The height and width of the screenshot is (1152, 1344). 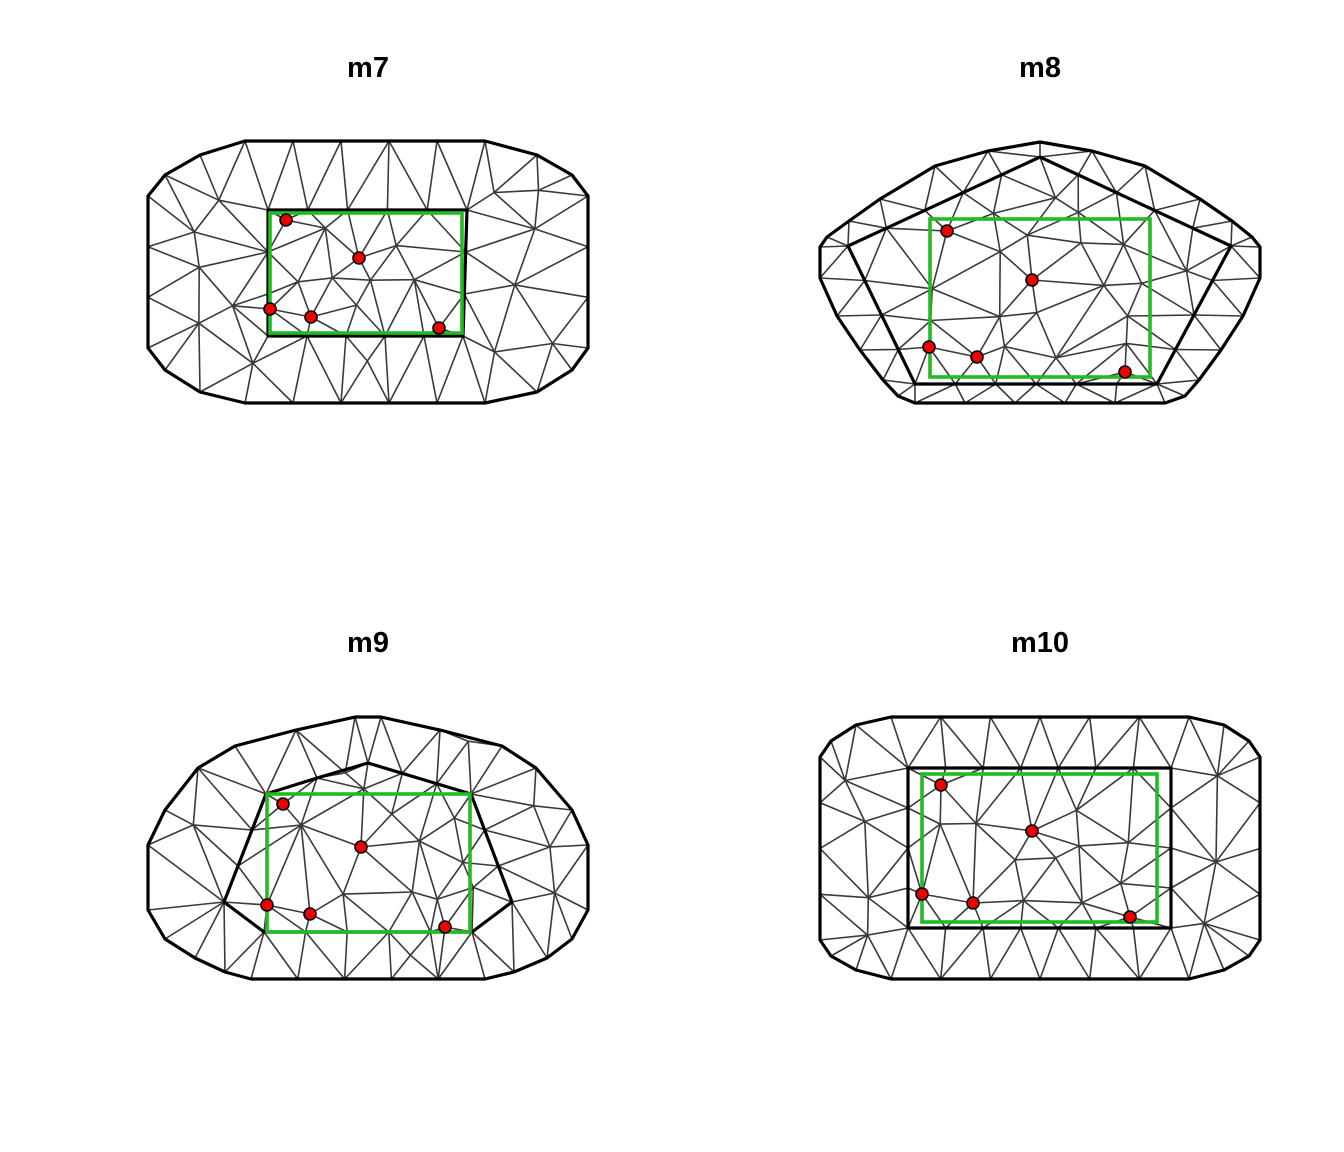 I want to click on data-points, so click(x=354, y=274).